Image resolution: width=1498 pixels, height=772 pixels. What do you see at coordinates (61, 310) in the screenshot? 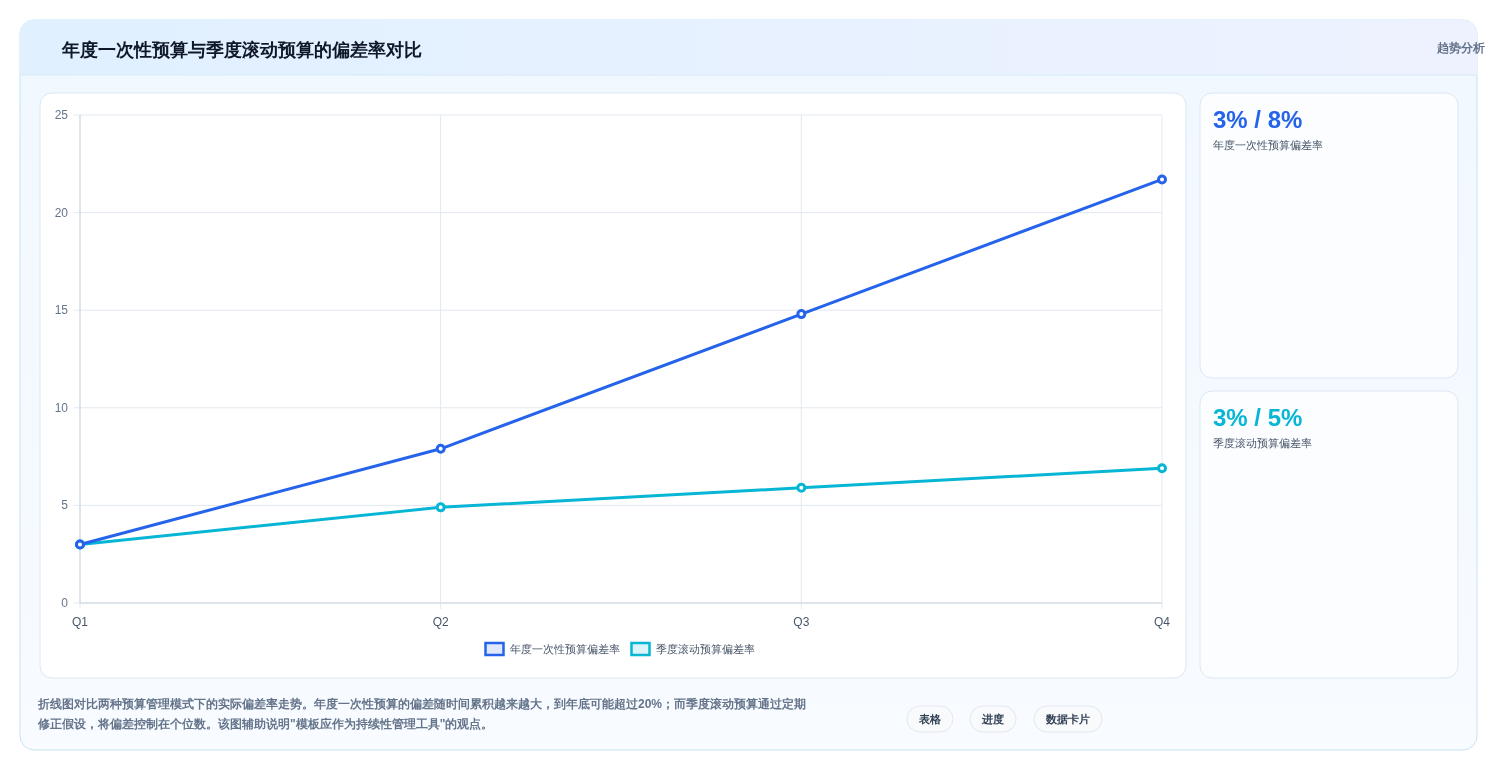
I see `y-tick-label: 15` at bounding box center [61, 310].